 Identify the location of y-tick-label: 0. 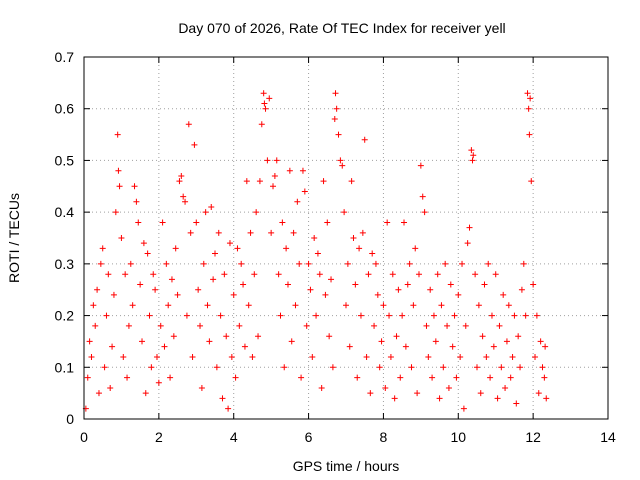
(70, 419).